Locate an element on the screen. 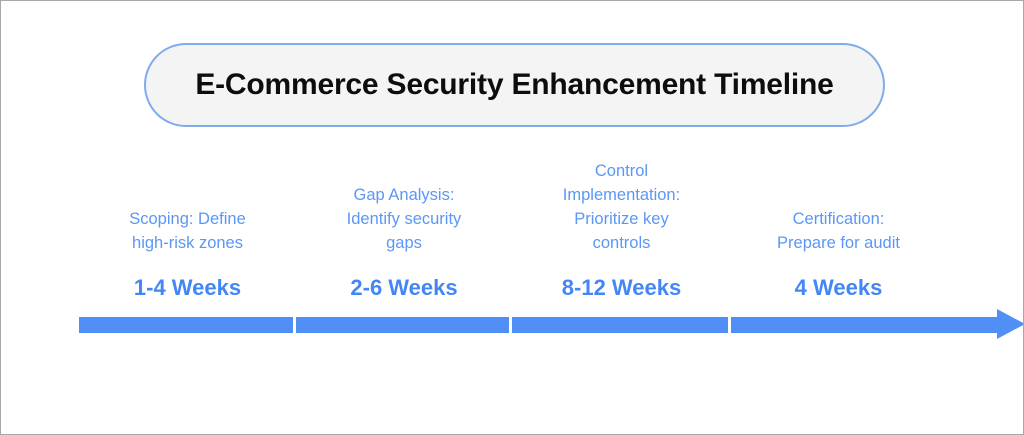 The width and height of the screenshot is (1024, 435). title-banner: E-Commerce Security Enhancement Timeline is located at coordinates (514, 85).